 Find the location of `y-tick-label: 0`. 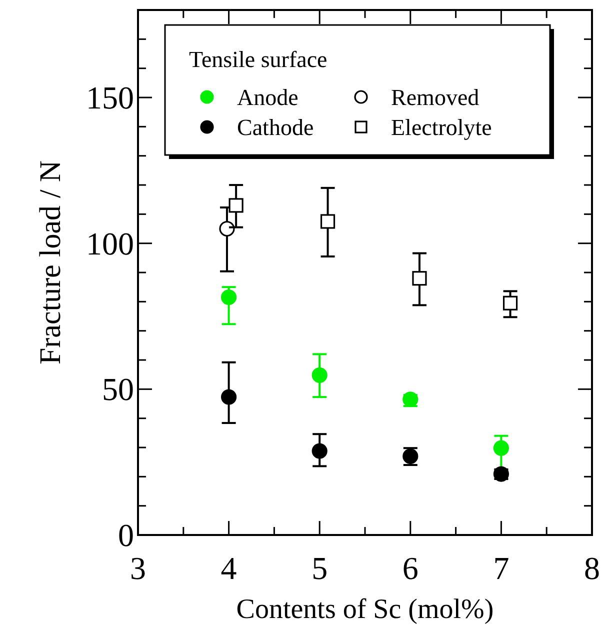

y-tick-label: 0 is located at coordinates (126, 535).